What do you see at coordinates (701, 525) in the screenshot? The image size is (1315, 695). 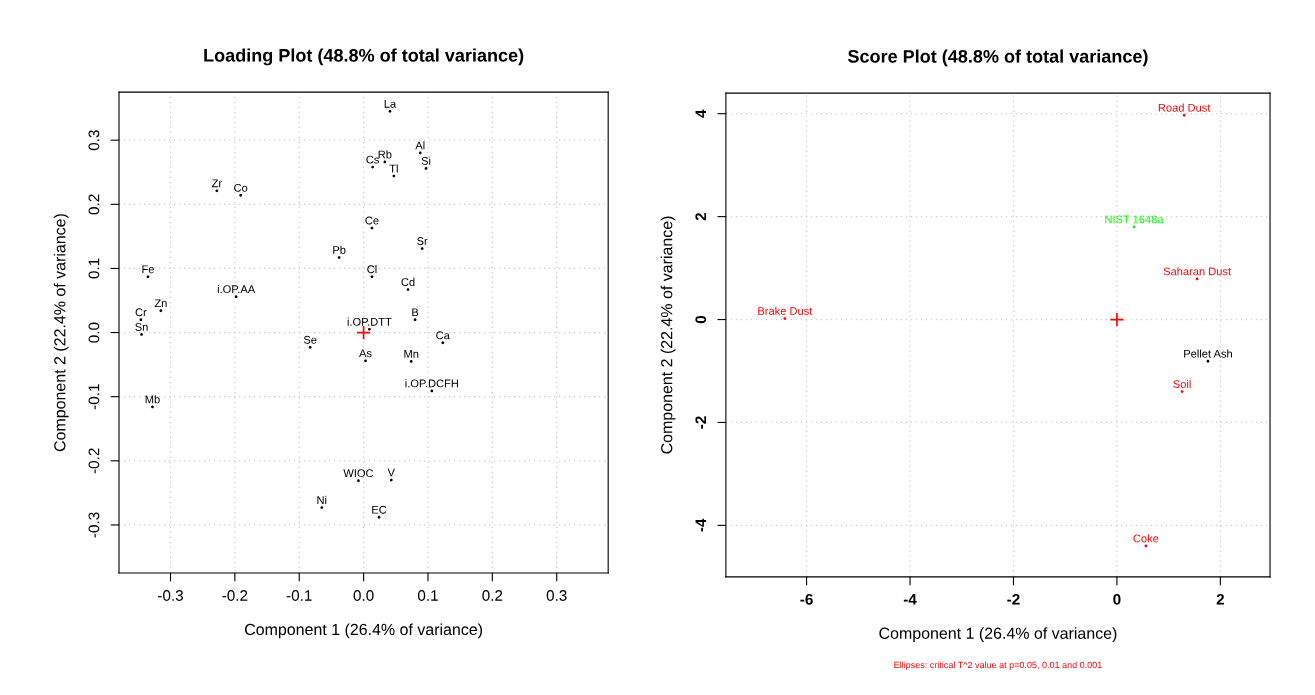 I see `y-tick-label: -4` at bounding box center [701, 525].